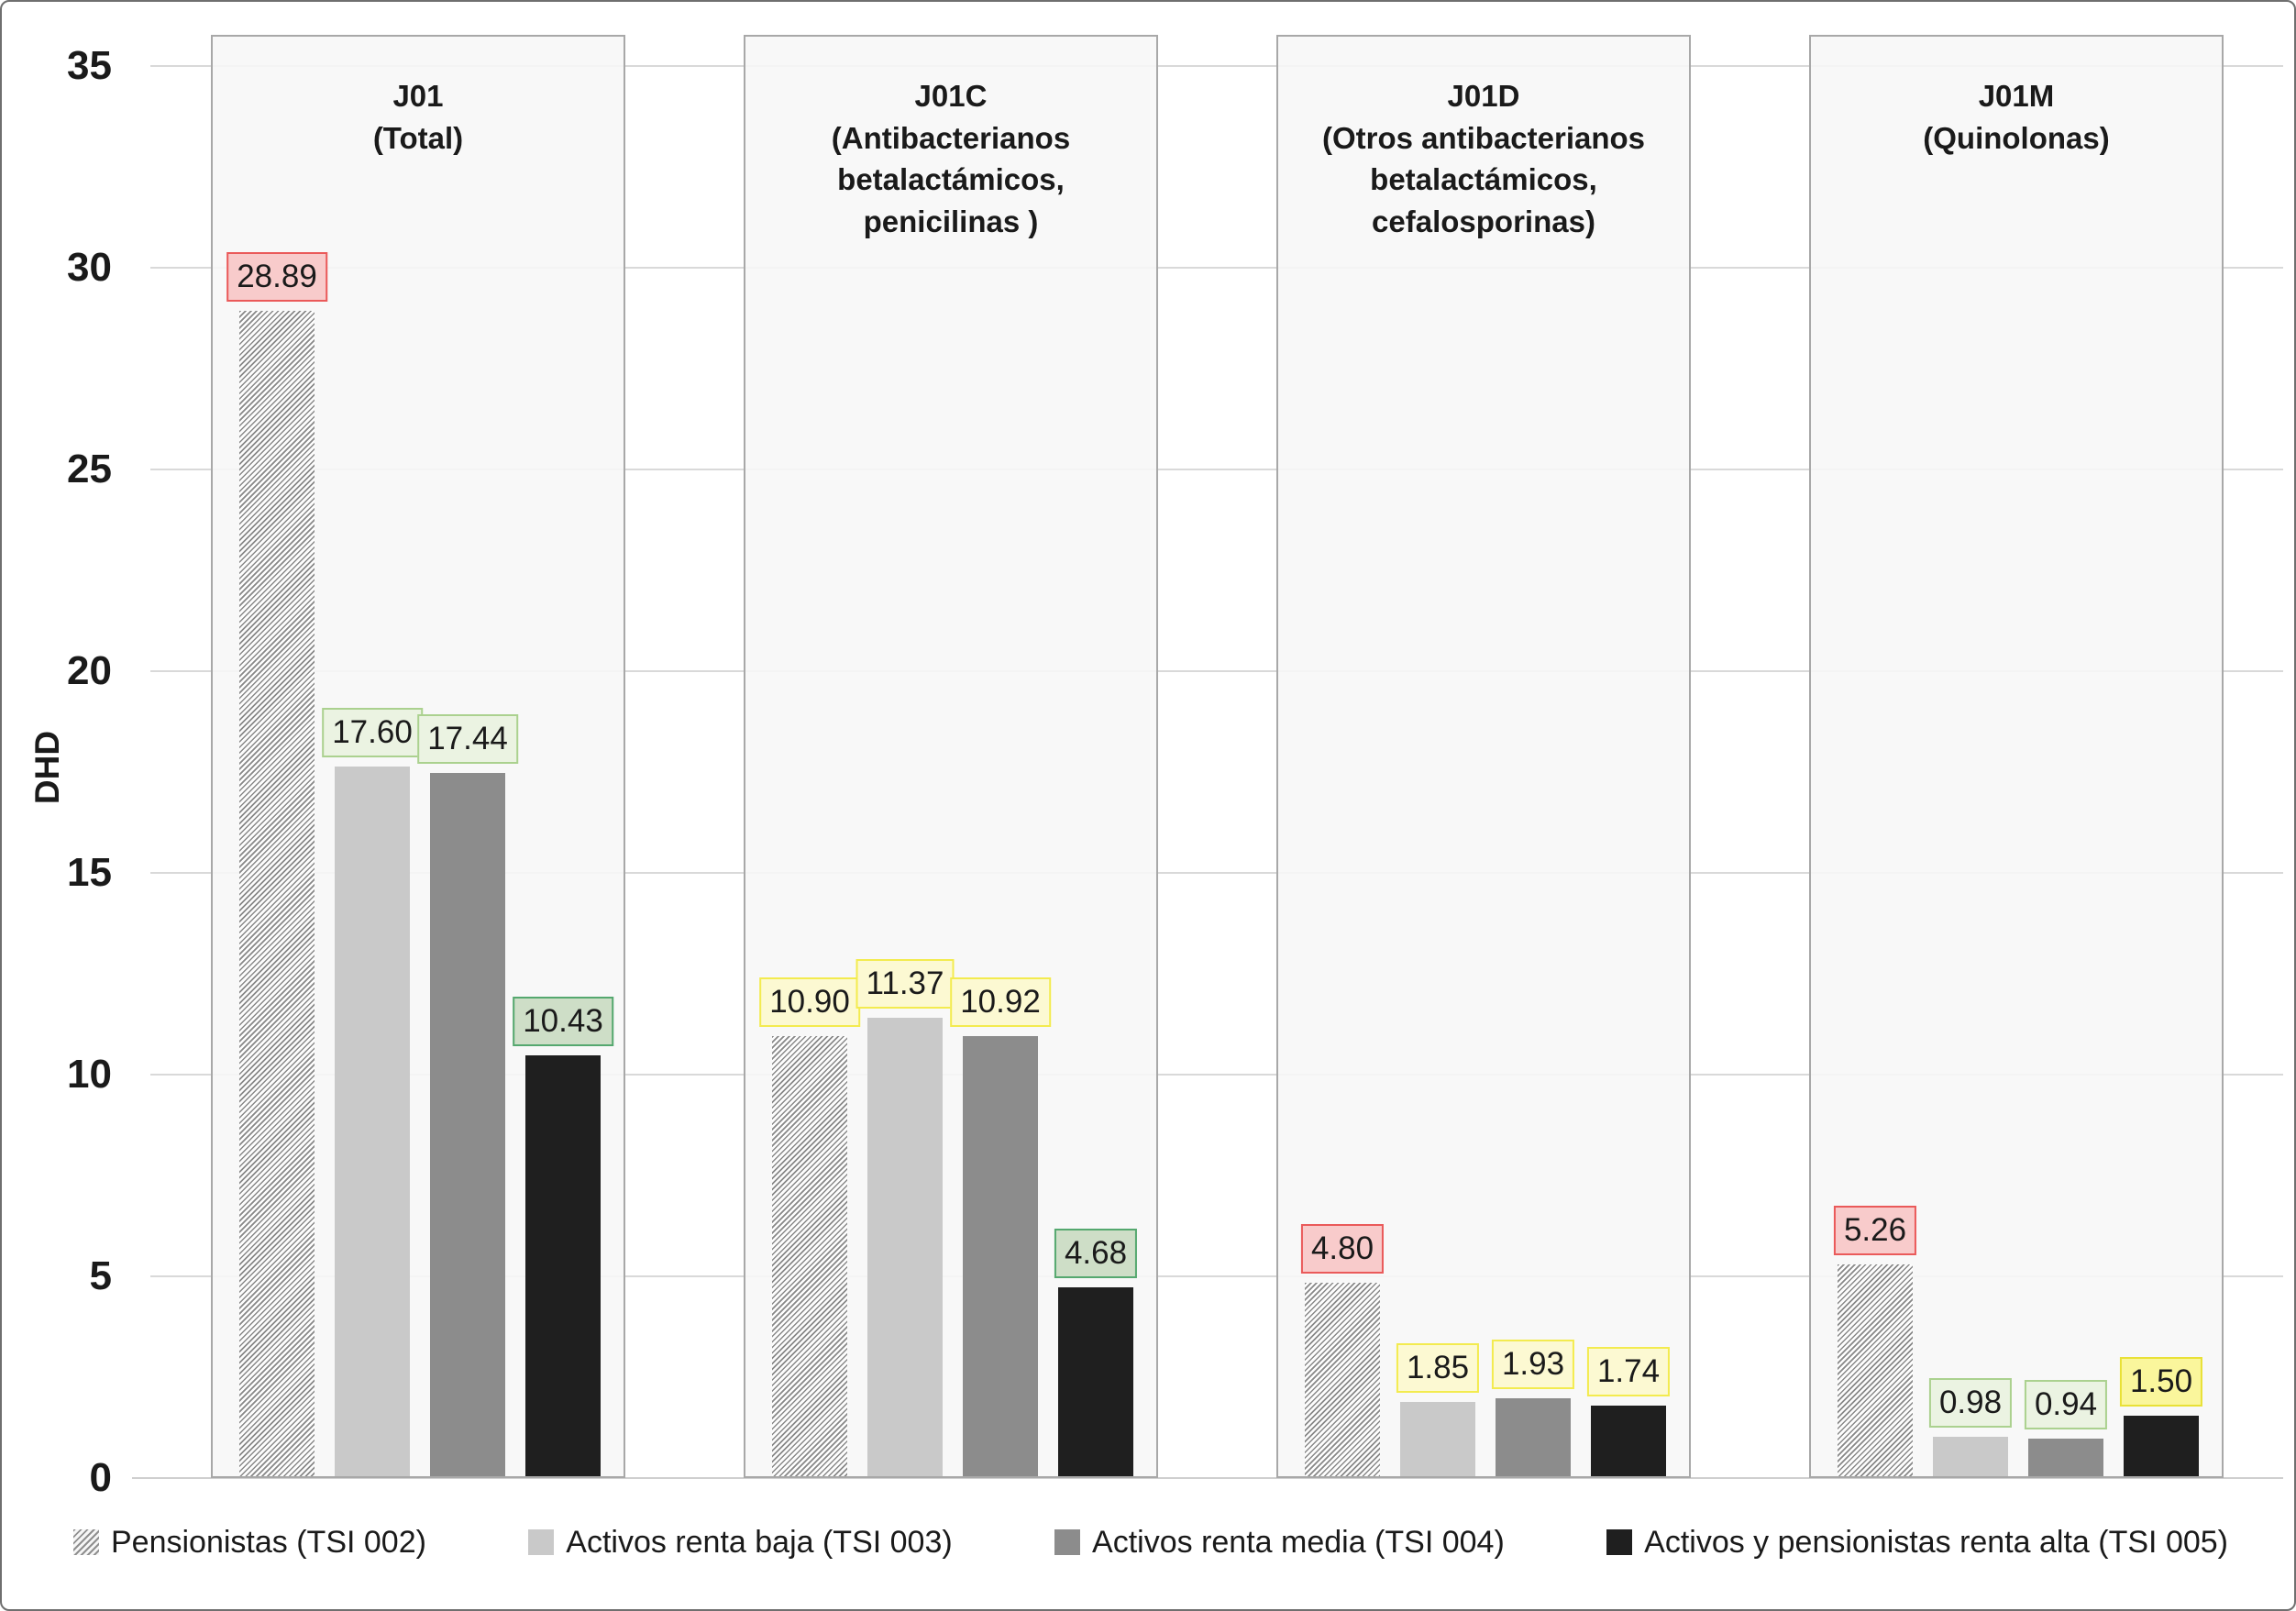 This screenshot has width=2296, height=1611. What do you see at coordinates (1628, 1371) in the screenshot?
I see `value-label-J01D-s3: 1.74` at bounding box center [1628, 1371].